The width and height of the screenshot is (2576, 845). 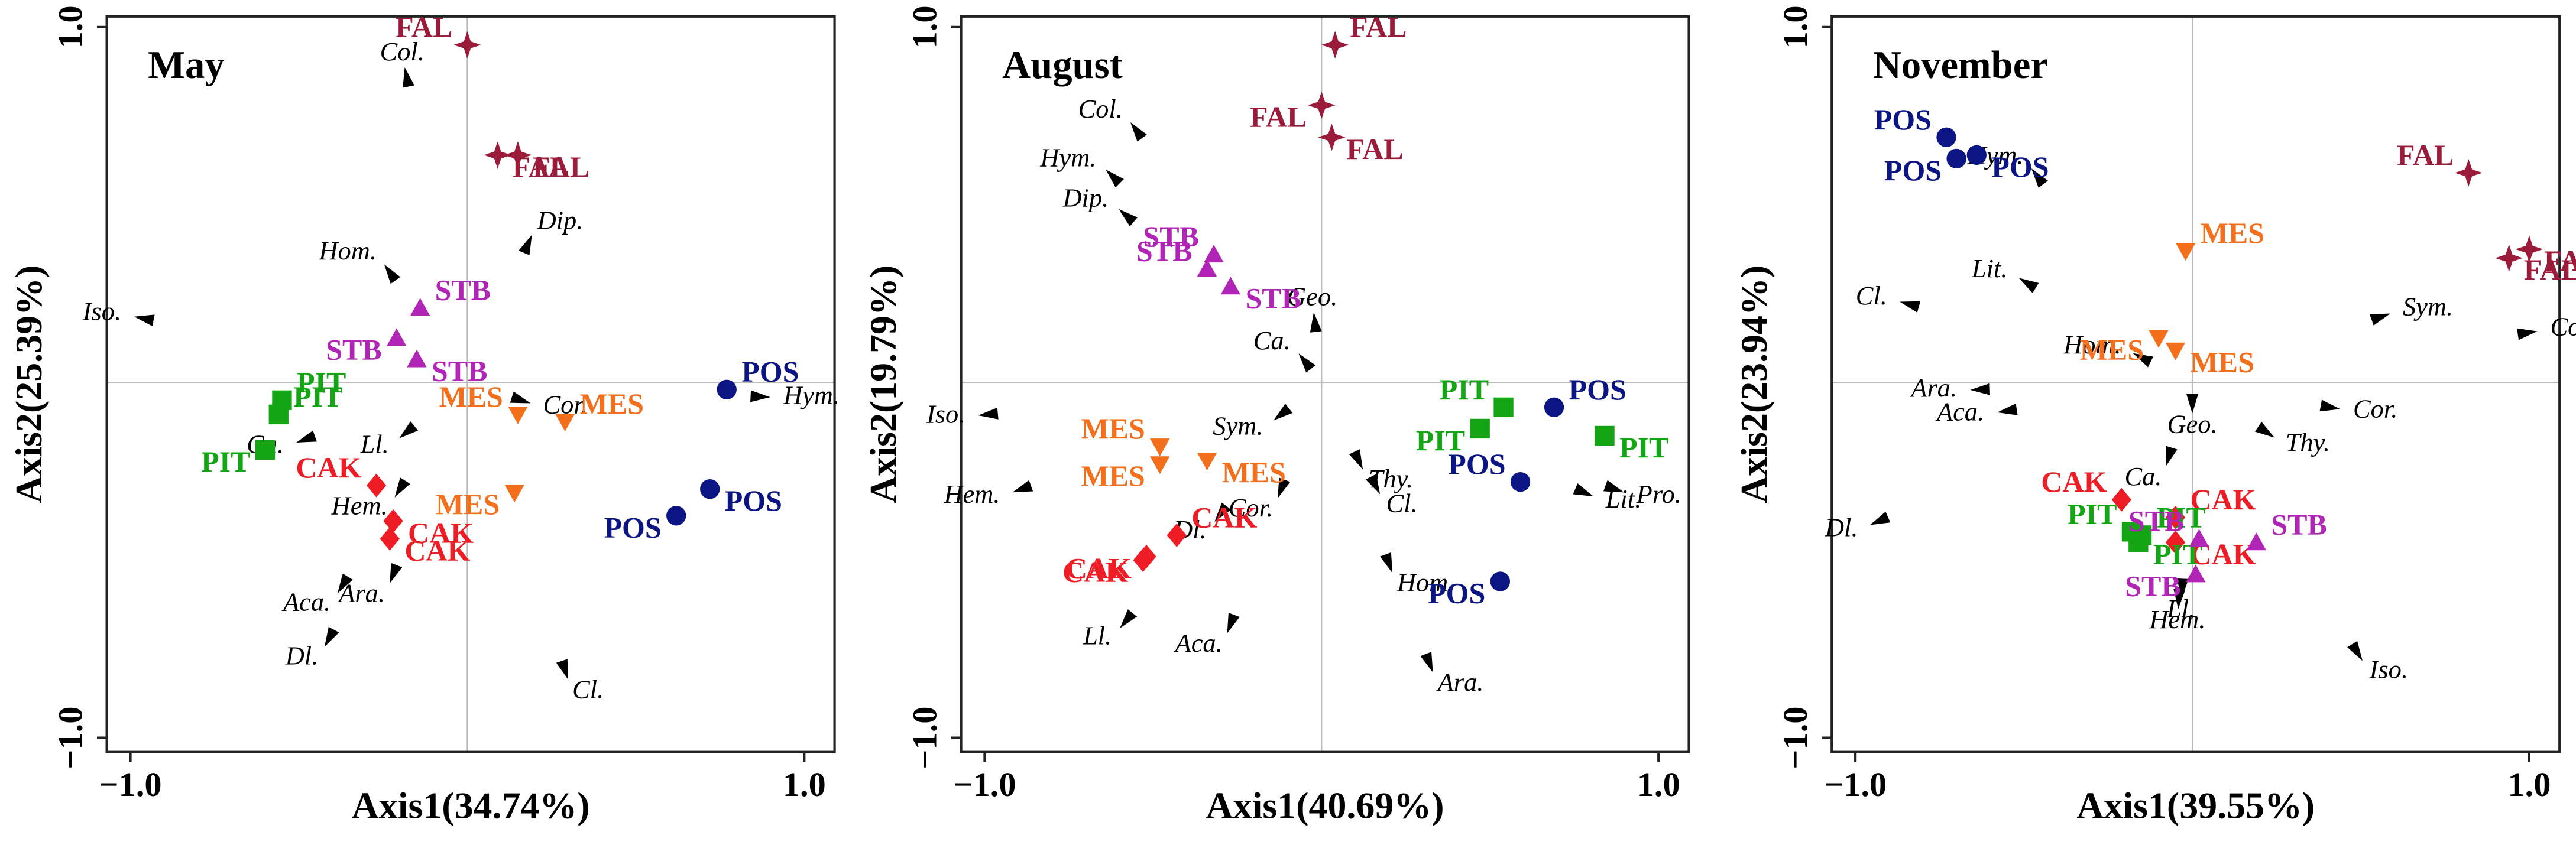 What do you see at coordinates (2143, 476) in the screenshot?
I see `species-label: Ca.` at bounding box center [2143, 476].